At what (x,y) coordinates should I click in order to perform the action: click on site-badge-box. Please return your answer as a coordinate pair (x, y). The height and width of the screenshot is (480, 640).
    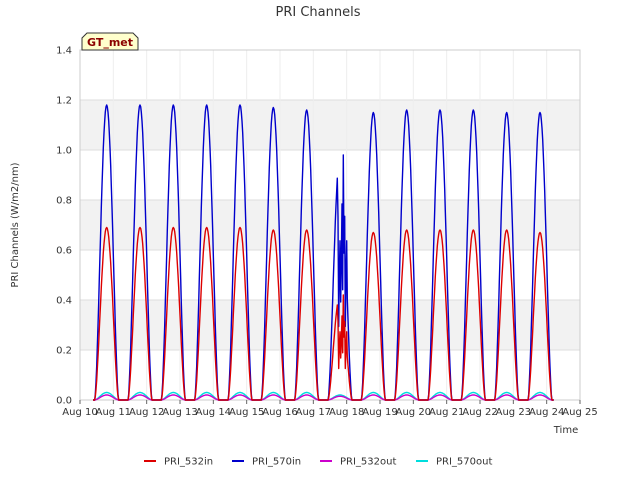
    Looking at the image, I should click on (110, 41).